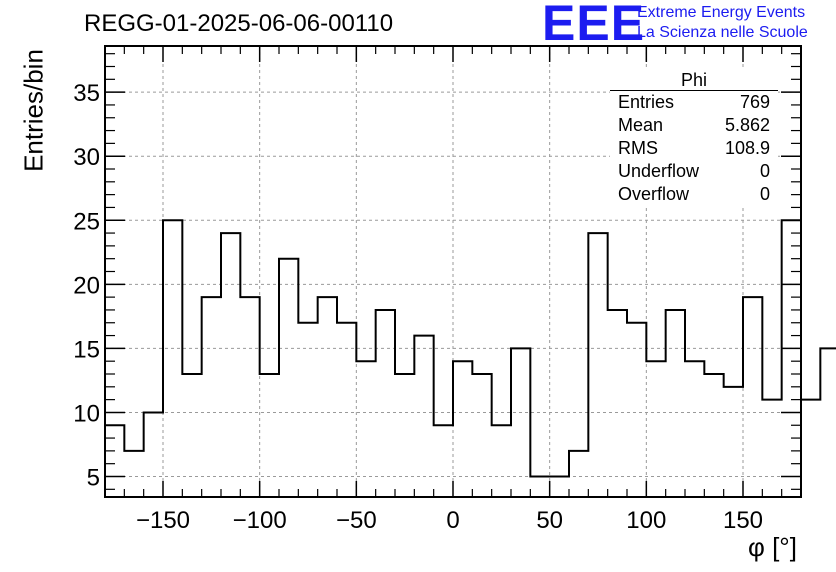  What do you see at coordinates (549, 520) in the screenshot?
I see `x-tick-label: 50` at bounding box center [549, 520].